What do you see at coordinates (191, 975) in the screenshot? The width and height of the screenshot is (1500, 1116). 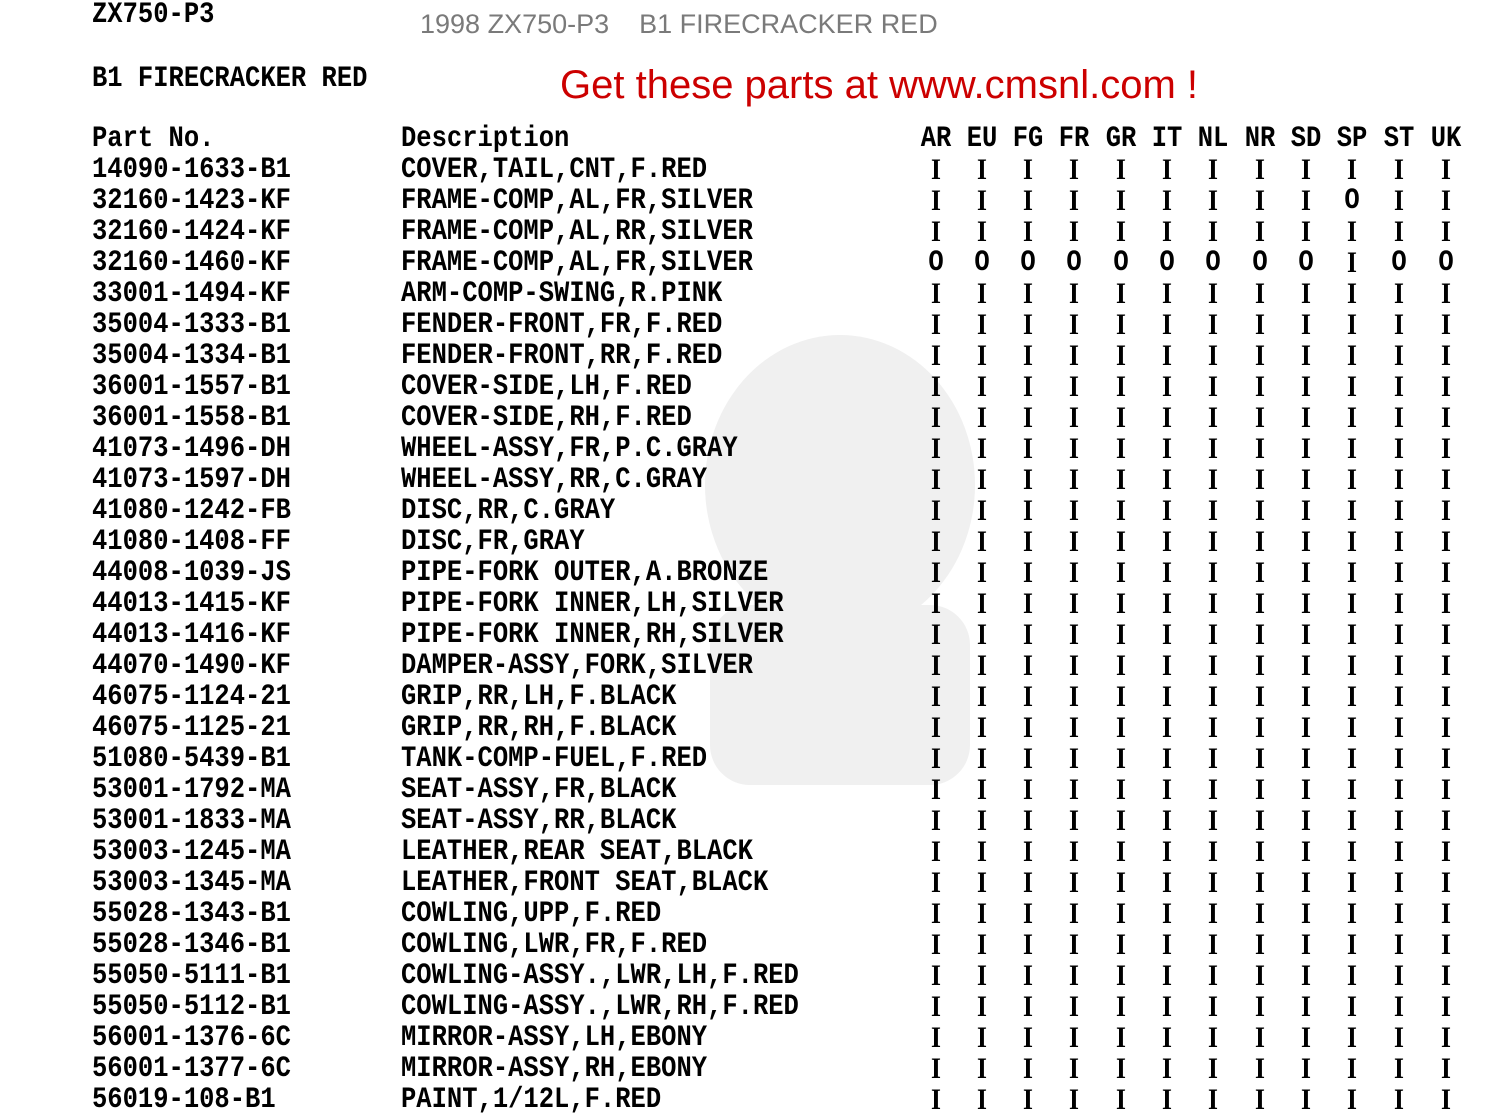 I see `part-number: 55050-5111-B1` at bounding box center [191, 975].